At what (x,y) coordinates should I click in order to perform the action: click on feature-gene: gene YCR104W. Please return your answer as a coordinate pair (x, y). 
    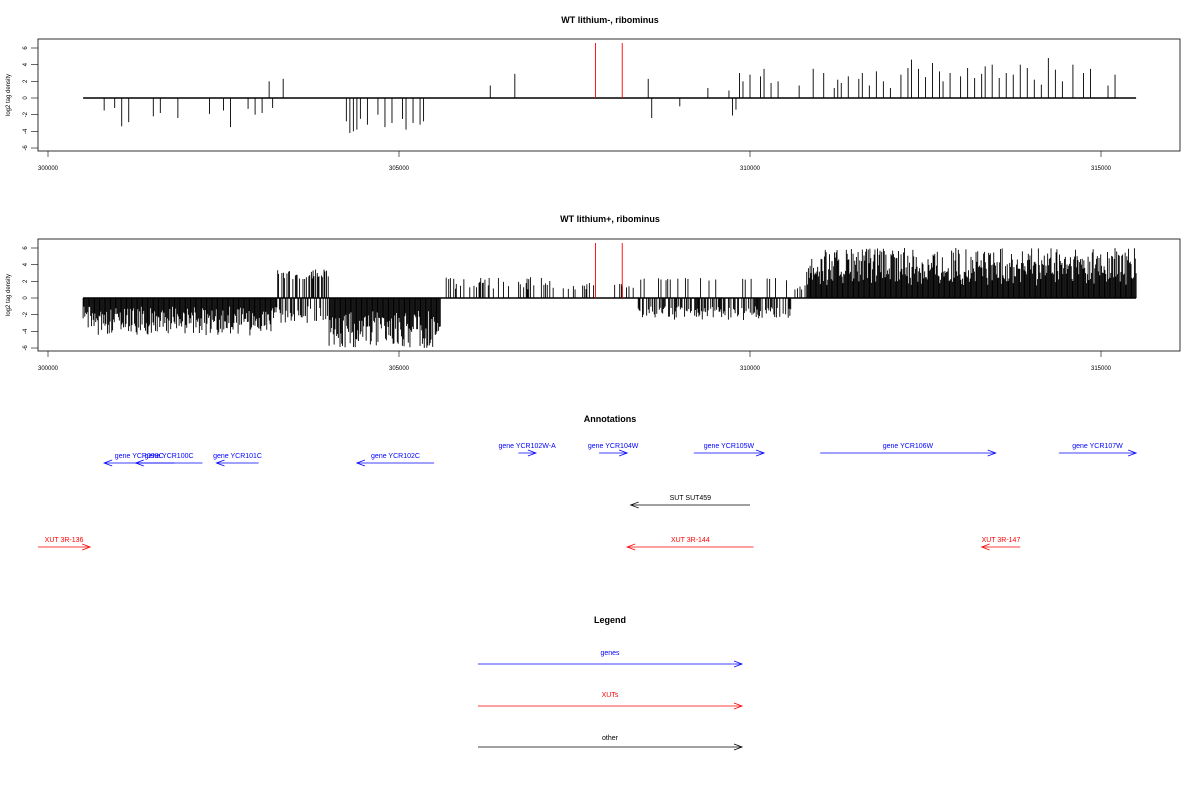
    Looking at the image, I should click on (613, 450).